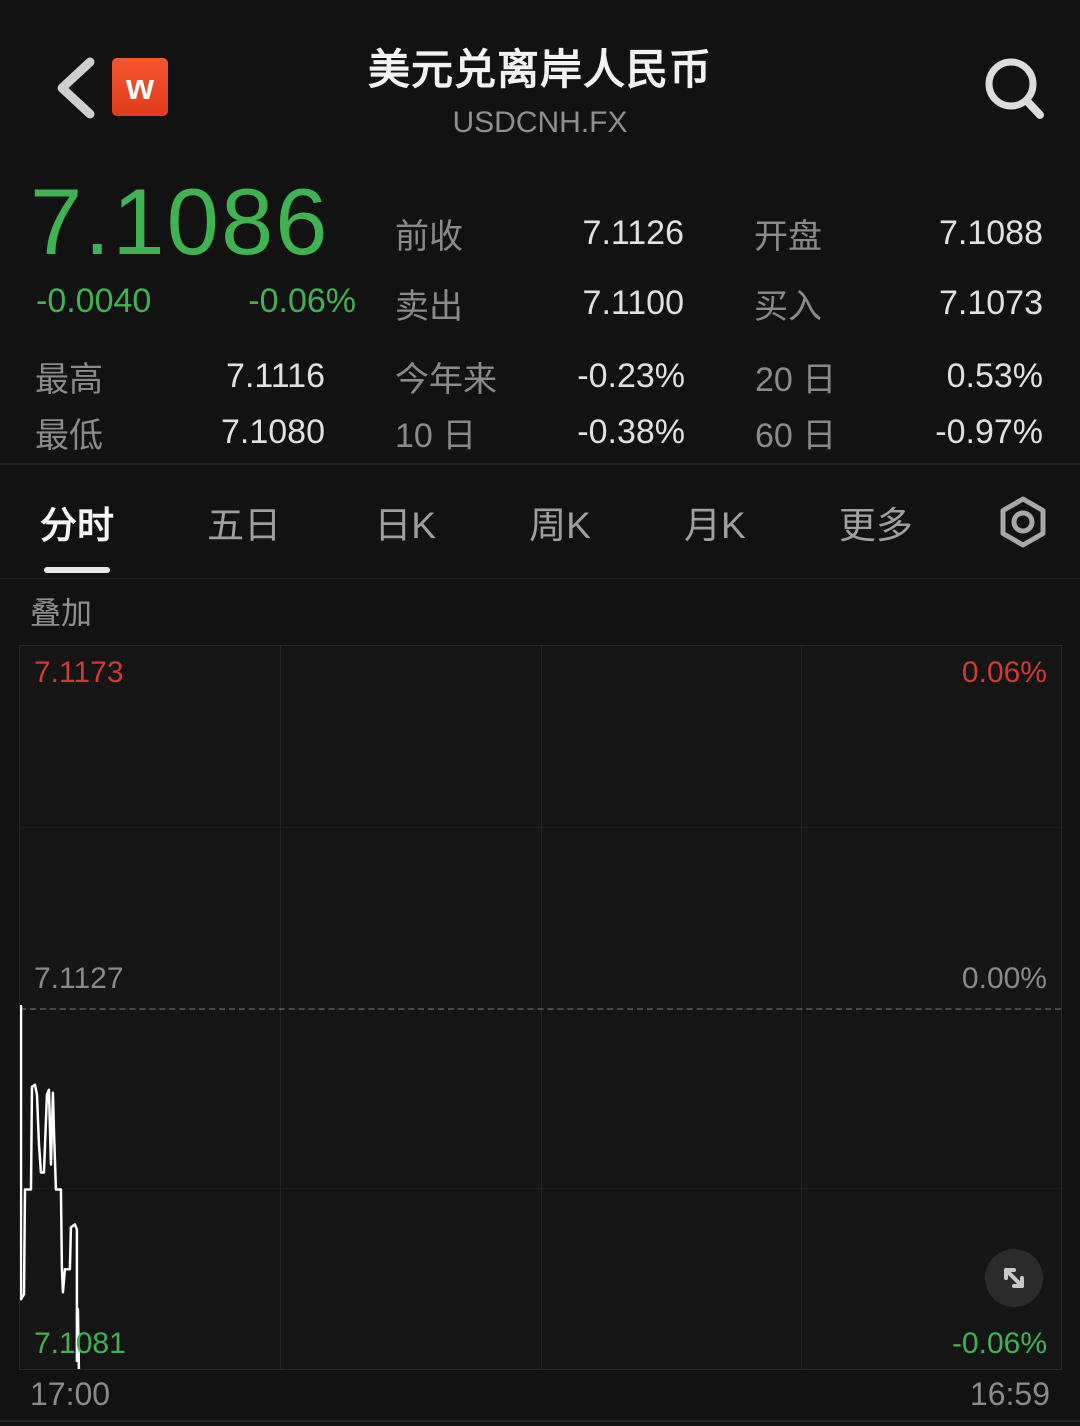 This screenshot has width=1080, height=1426. What do you see at coordinates (1004, 672) in the screenshot?
I see `axis-label-high-pct: 0.06%` at bounding box center [1004, 672].